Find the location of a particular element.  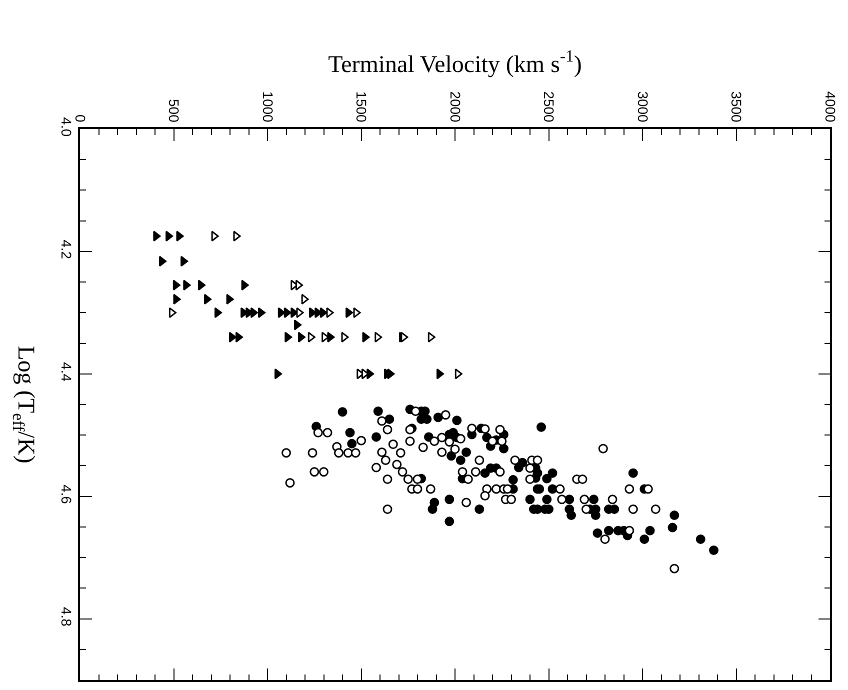

y-tick-label: 4.0 is located at coordinates (66, 127).